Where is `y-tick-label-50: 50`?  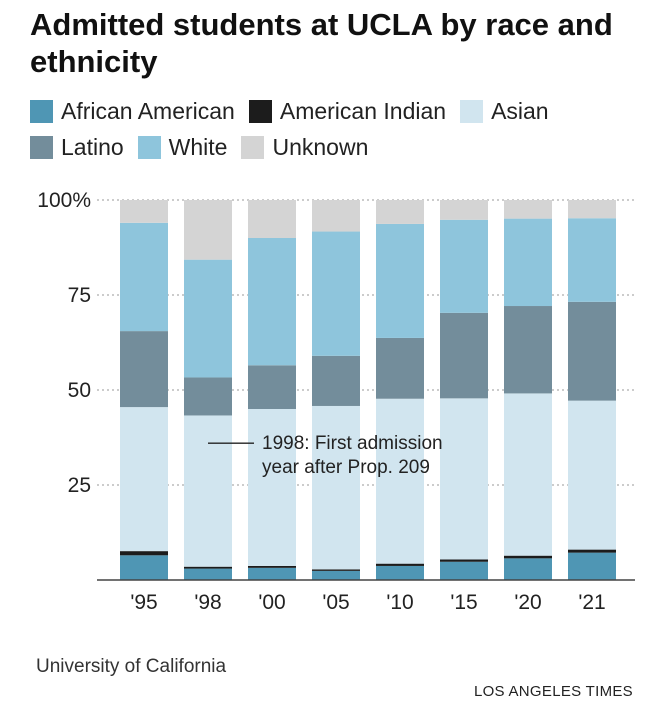 y-tick-label-50: 50 is located at coordinates (79, 390).